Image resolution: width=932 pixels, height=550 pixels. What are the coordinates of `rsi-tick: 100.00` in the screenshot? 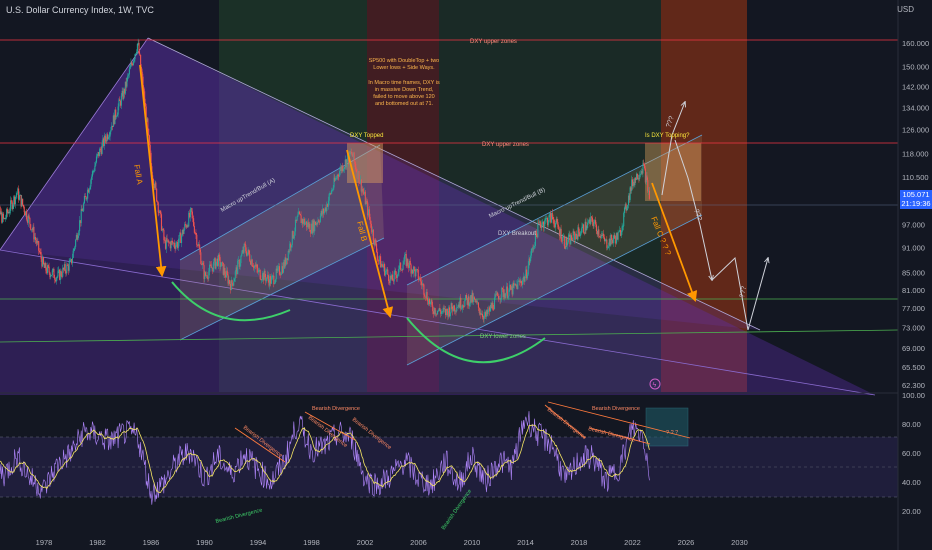 It's located at (913, 395).